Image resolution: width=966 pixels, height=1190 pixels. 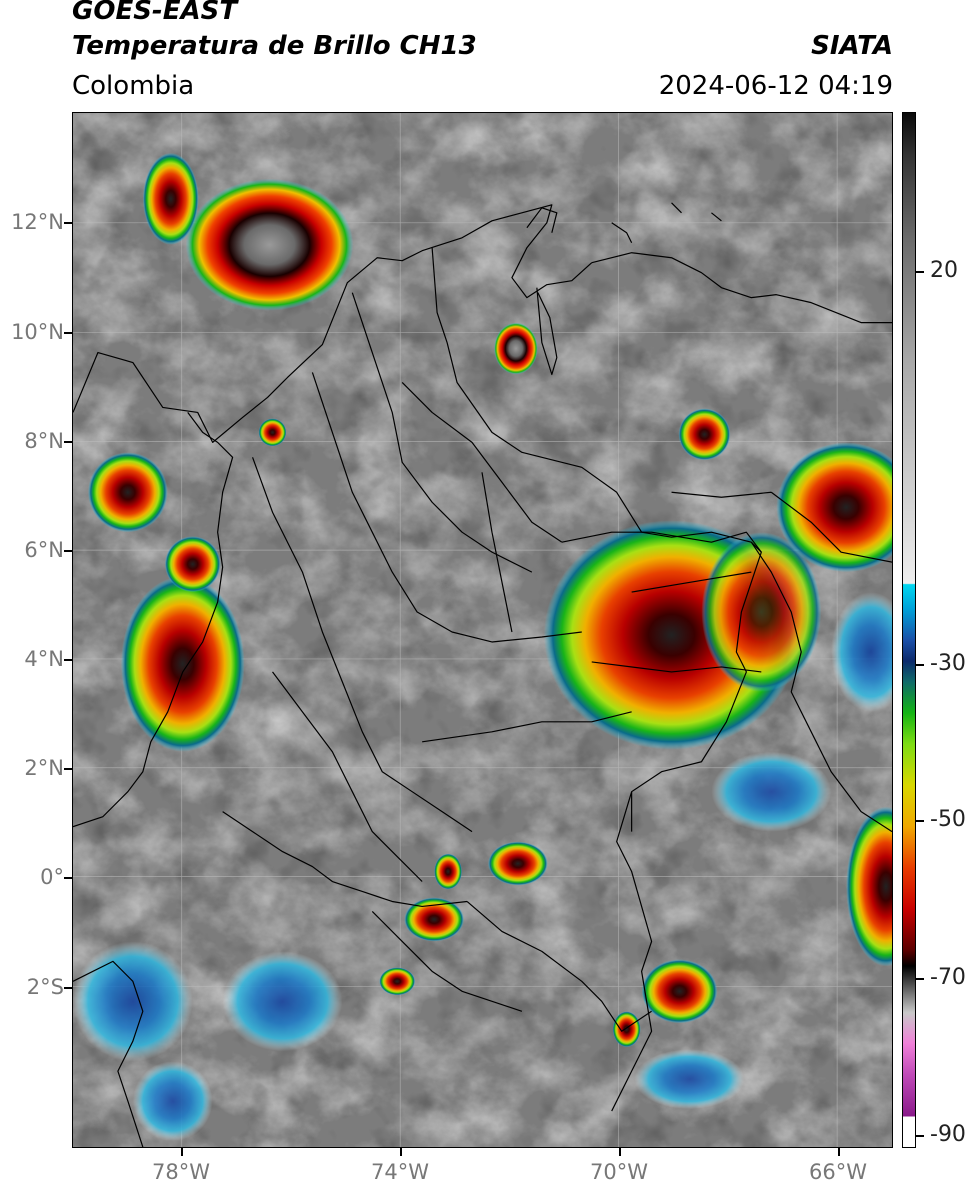 I want to click on ecuador-peru-coast, so click(x=108, y=1053).